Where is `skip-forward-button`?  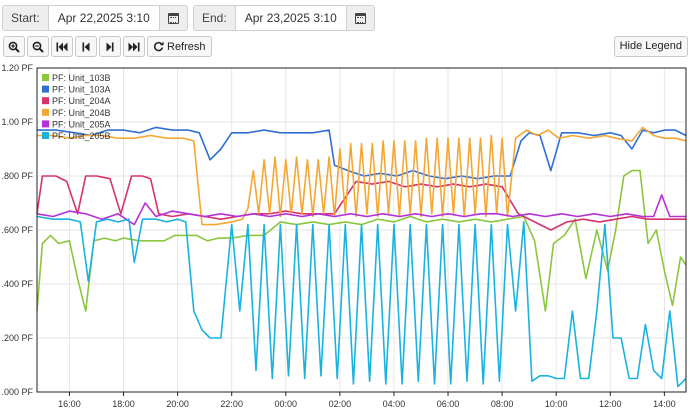
skip-forward-button is located at coordinates (134, 46).